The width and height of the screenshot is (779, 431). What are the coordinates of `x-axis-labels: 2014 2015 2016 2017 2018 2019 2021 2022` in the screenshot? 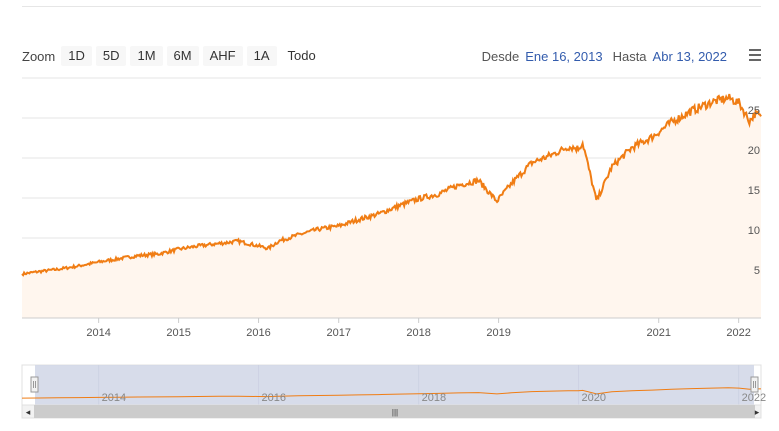 It's located at (418, 328).